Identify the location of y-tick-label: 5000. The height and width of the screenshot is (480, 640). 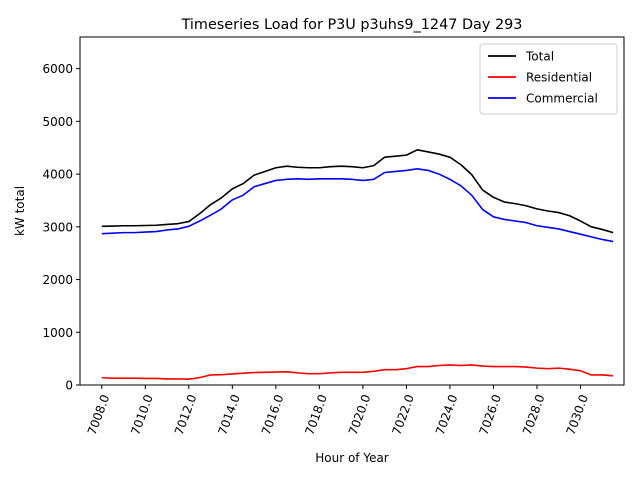
(57, 122).